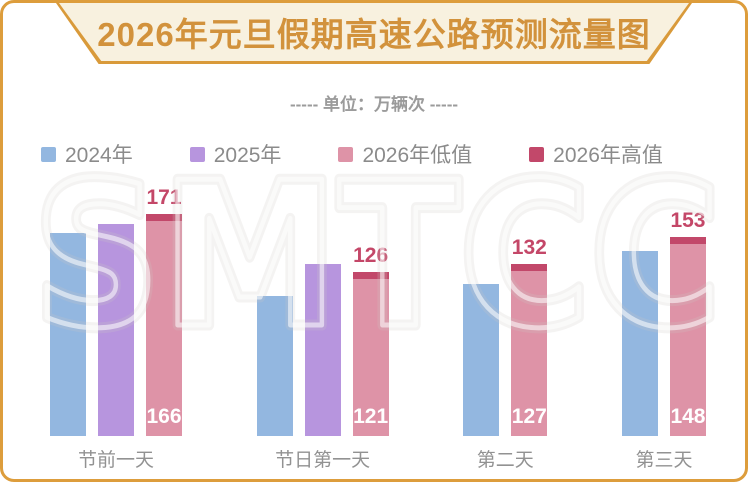 Image resolution: width=748 pixels, height=482 pixels. Describe the element at coordinates (374, 104) in the screenshot. I see `unit-subtitle: ----- 单位：万辆次 -----` at that location.